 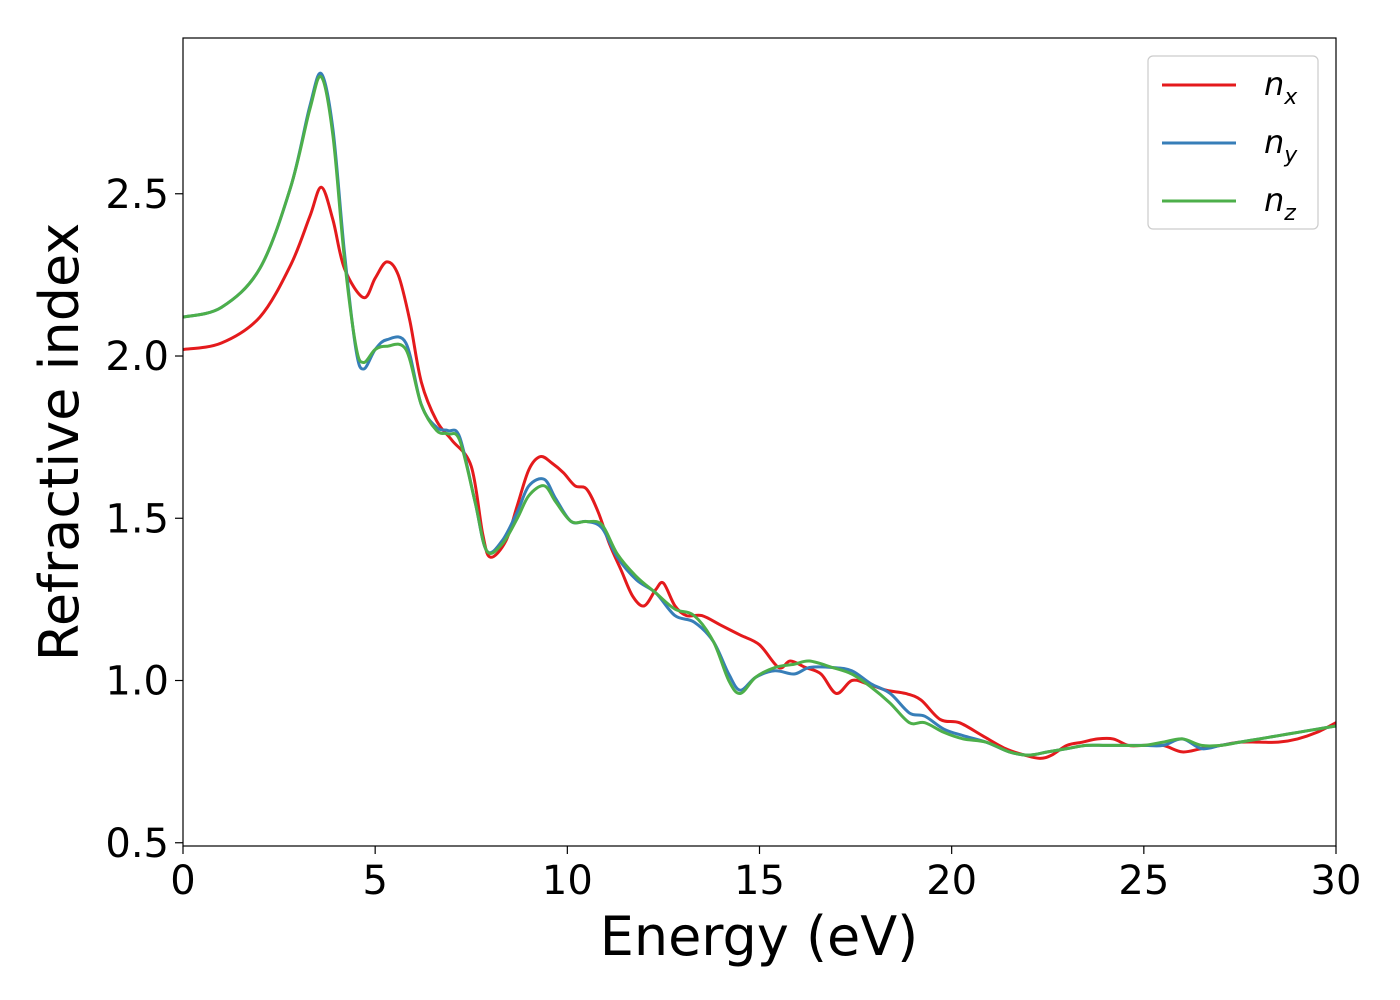 What do you see at coordinates (759, 881) in the screenshot?
I see `x-tick-label: 15` at bounding box center [759, 881].